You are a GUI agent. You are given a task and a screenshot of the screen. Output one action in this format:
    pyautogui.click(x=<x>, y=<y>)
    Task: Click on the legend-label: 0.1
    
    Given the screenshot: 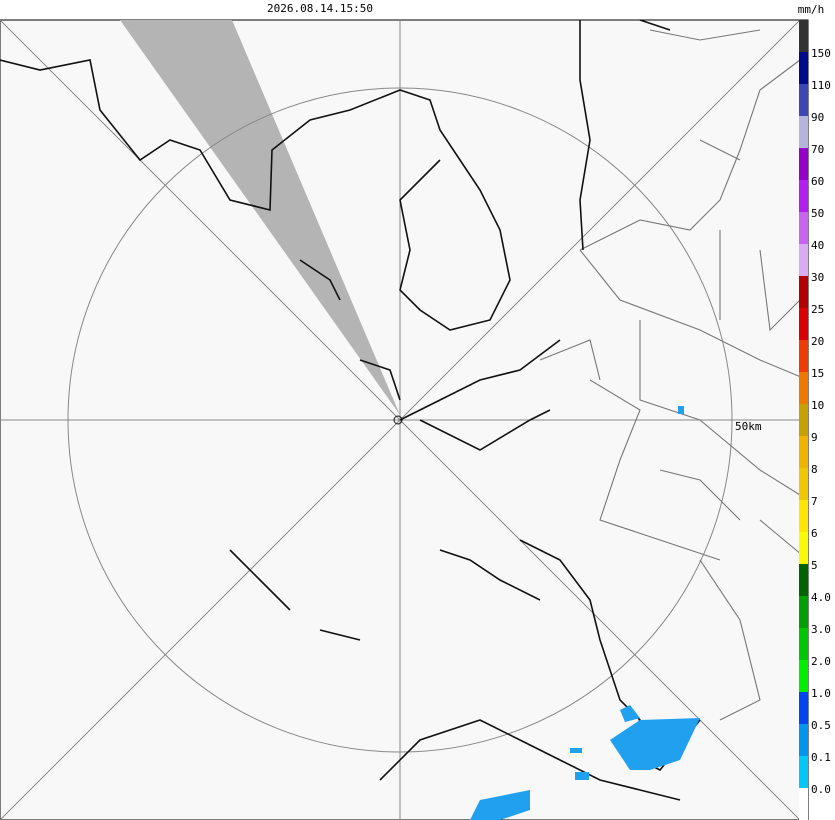 What is the action you would take?
    pyautogui.click(x=821, y=757)
    